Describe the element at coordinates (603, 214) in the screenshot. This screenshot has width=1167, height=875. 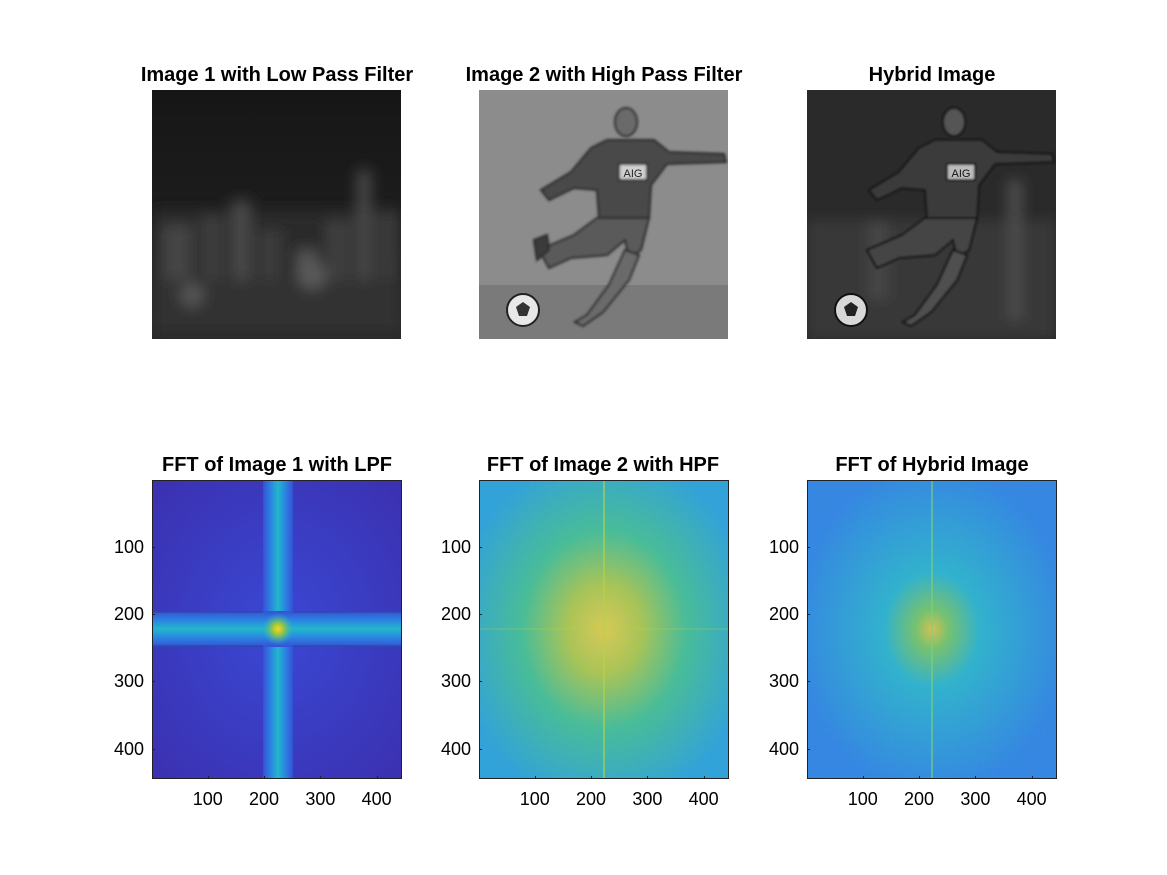
I see `hpf-image: AIG` at that location.